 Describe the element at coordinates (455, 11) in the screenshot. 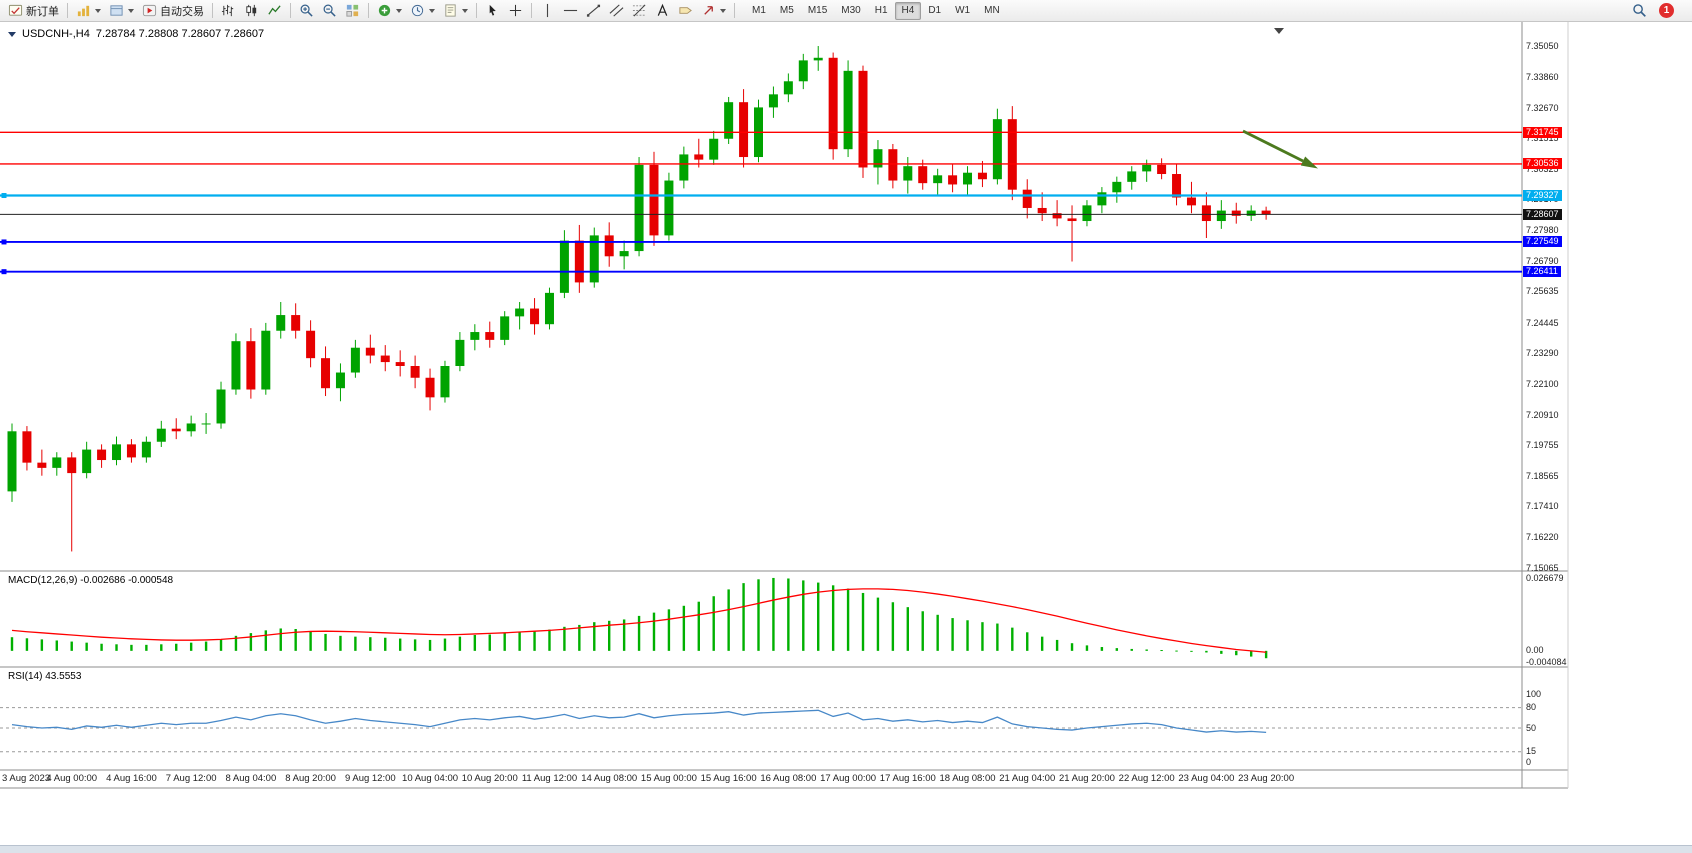

I see `templates-button` at that location.